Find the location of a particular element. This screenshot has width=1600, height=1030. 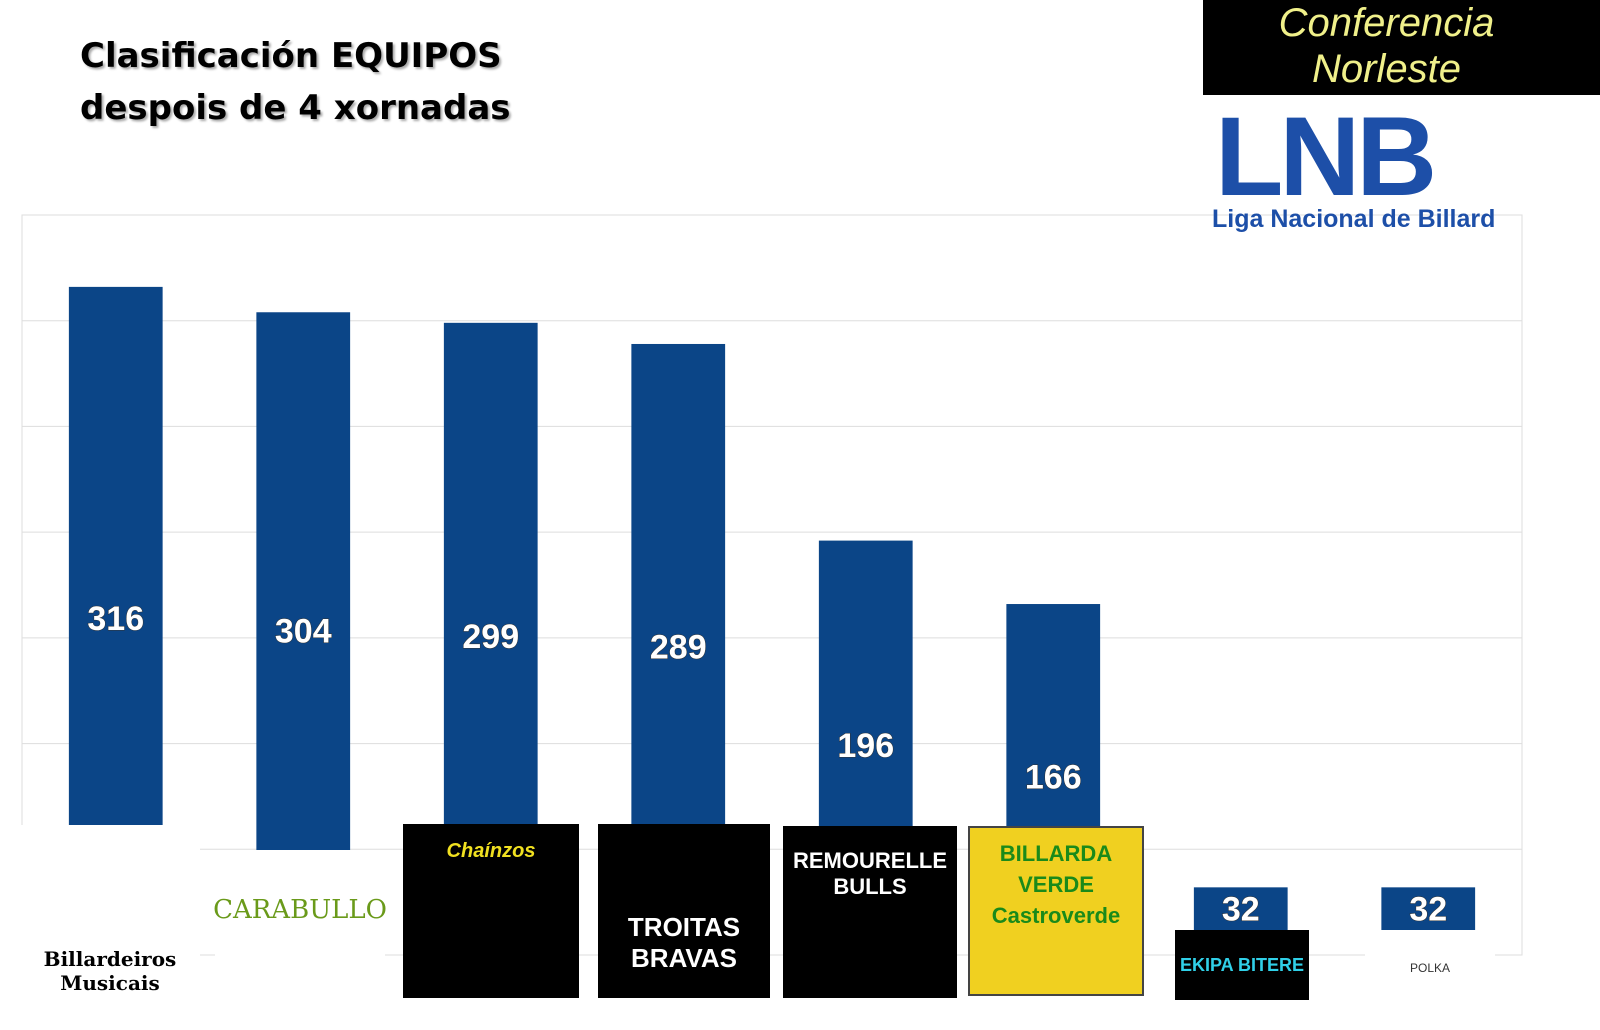

team-logo: REMOURELLE BULLS is located at coordinates (870, 912).